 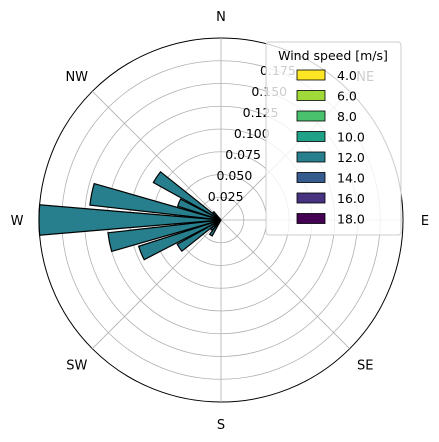 I want to click on legend-label: 16.0, so click(x=351, y=198).